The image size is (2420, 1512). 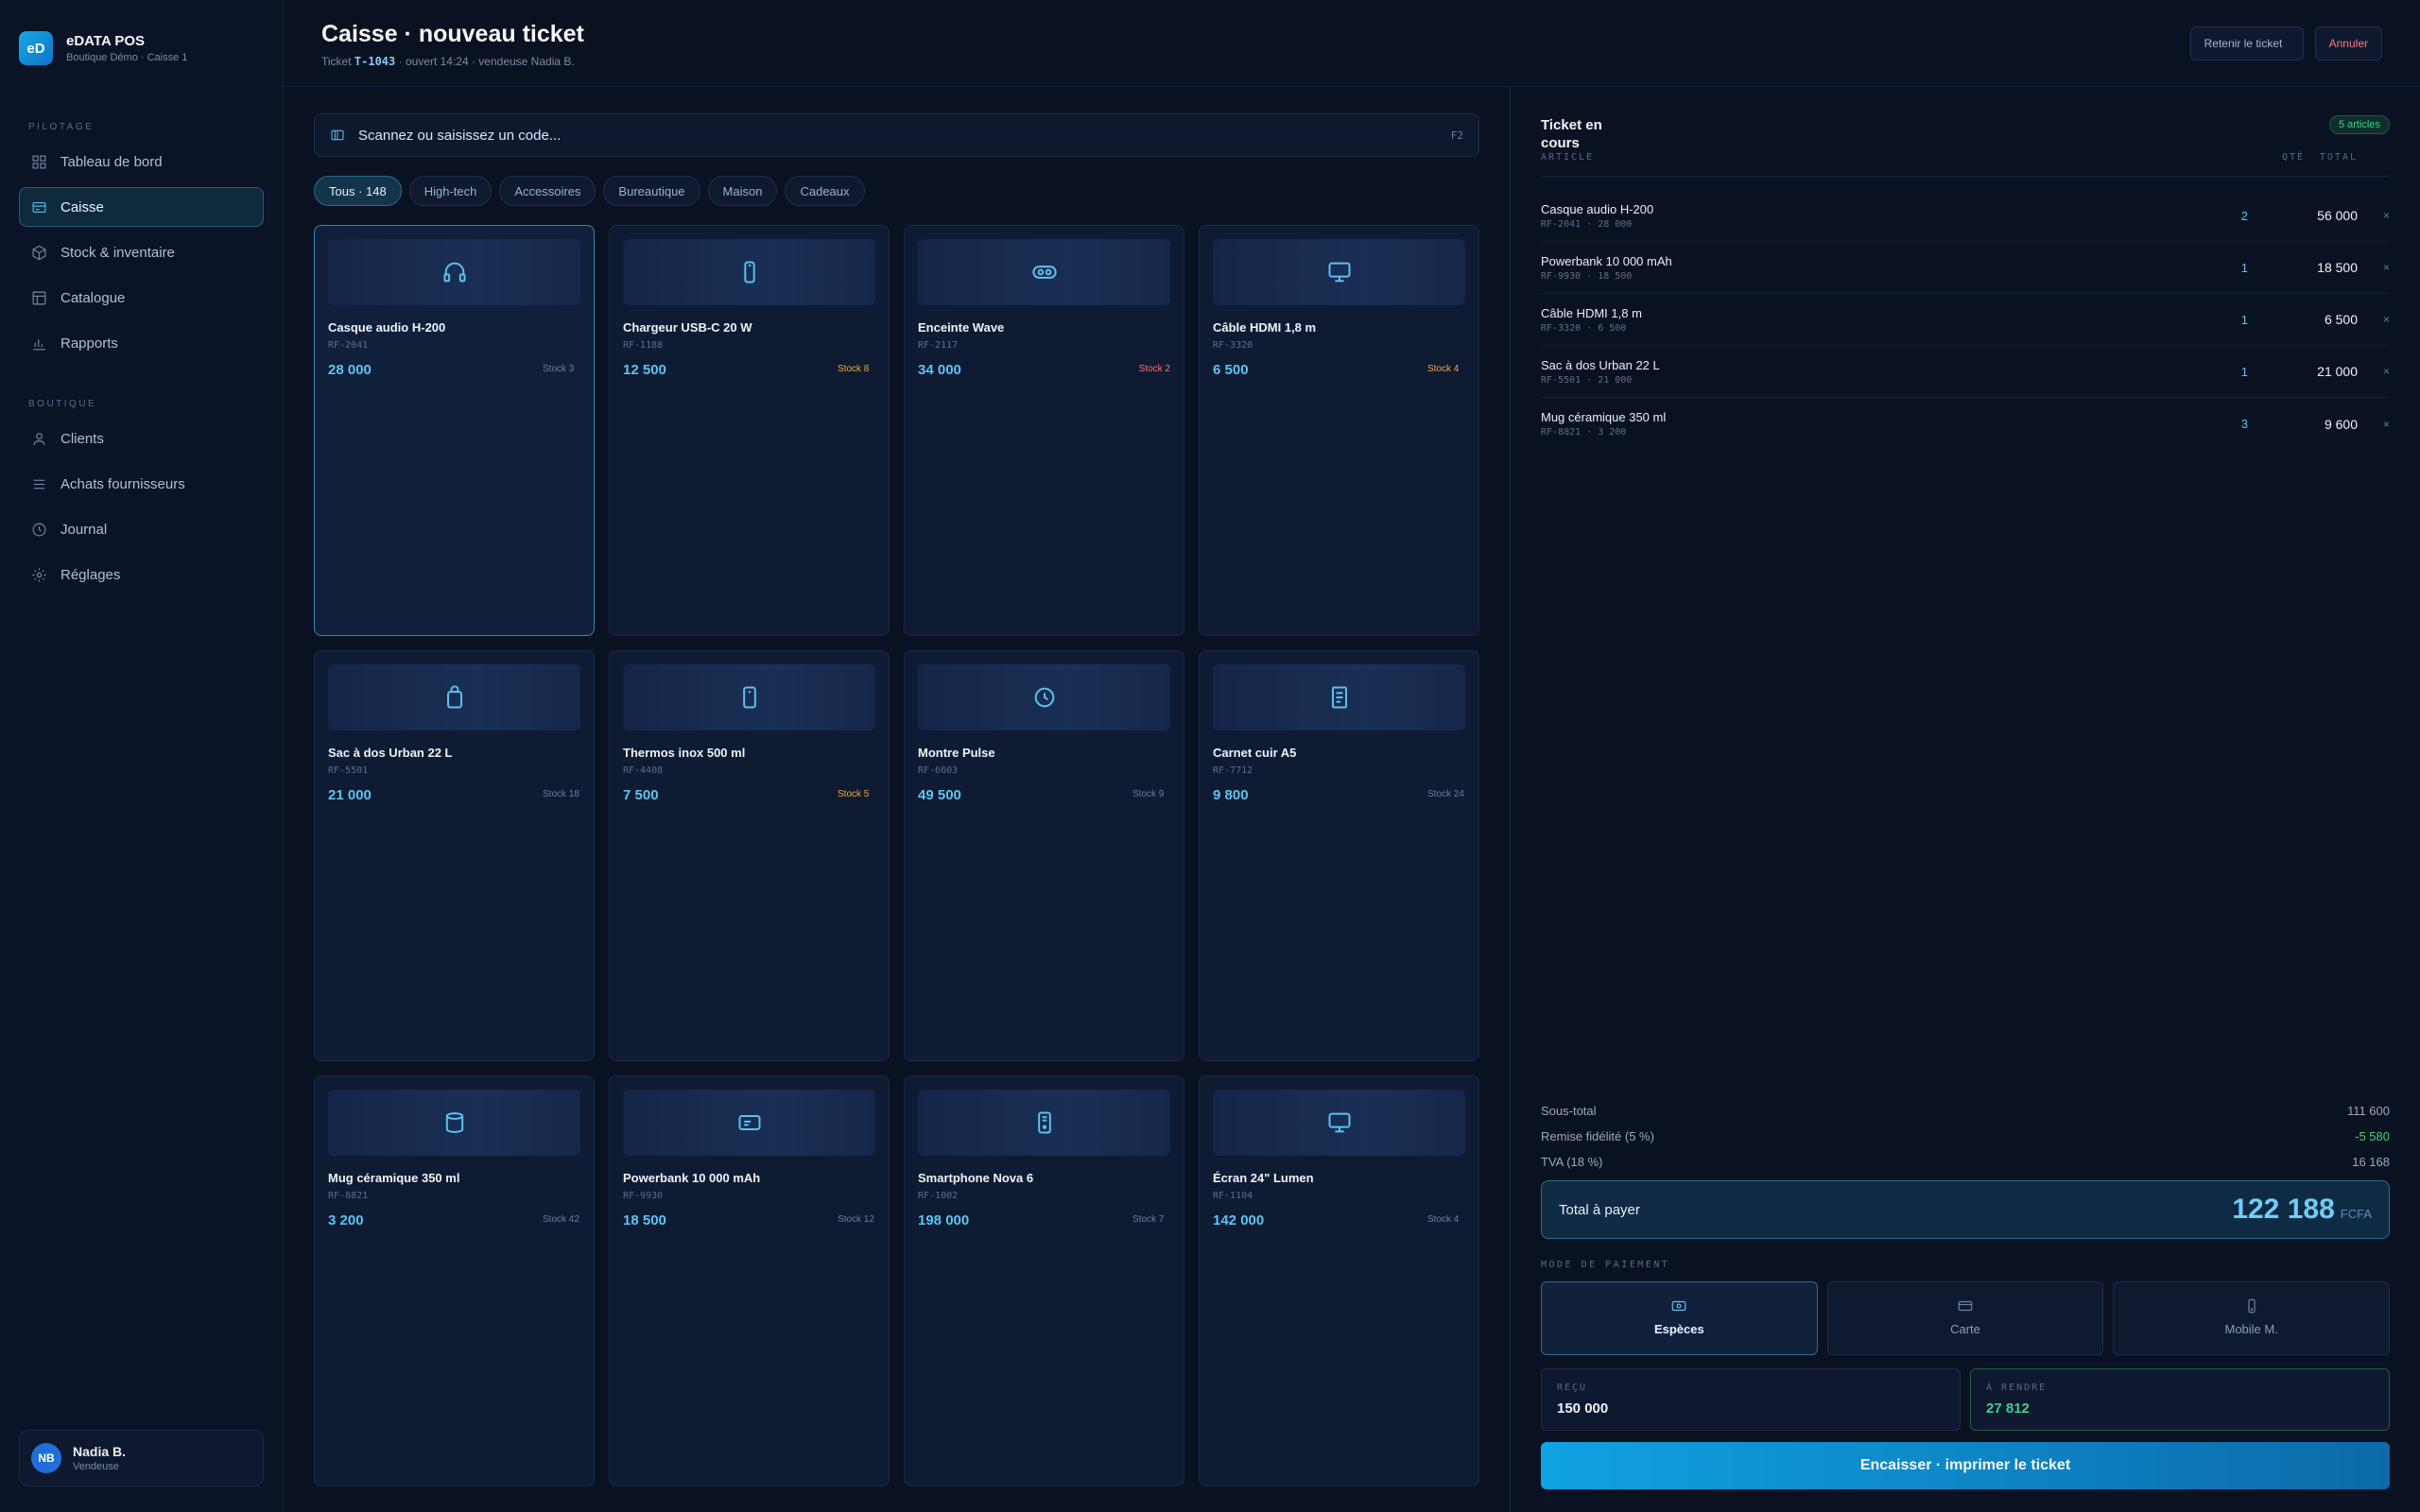 What do you see at coordinates (1255, 753) in the screenshot?
I see `product-name: Carnet cuir A5` at bounding box center [1255, 753].